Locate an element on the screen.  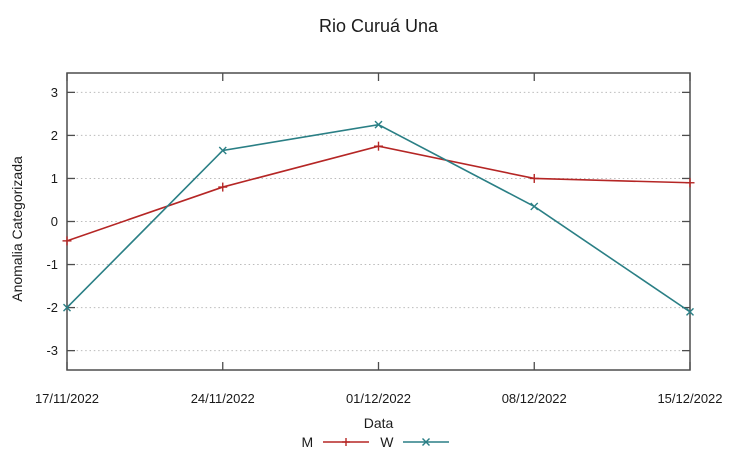
x-tick-label: 24/11/2022 is located at coordinates (223, 398).